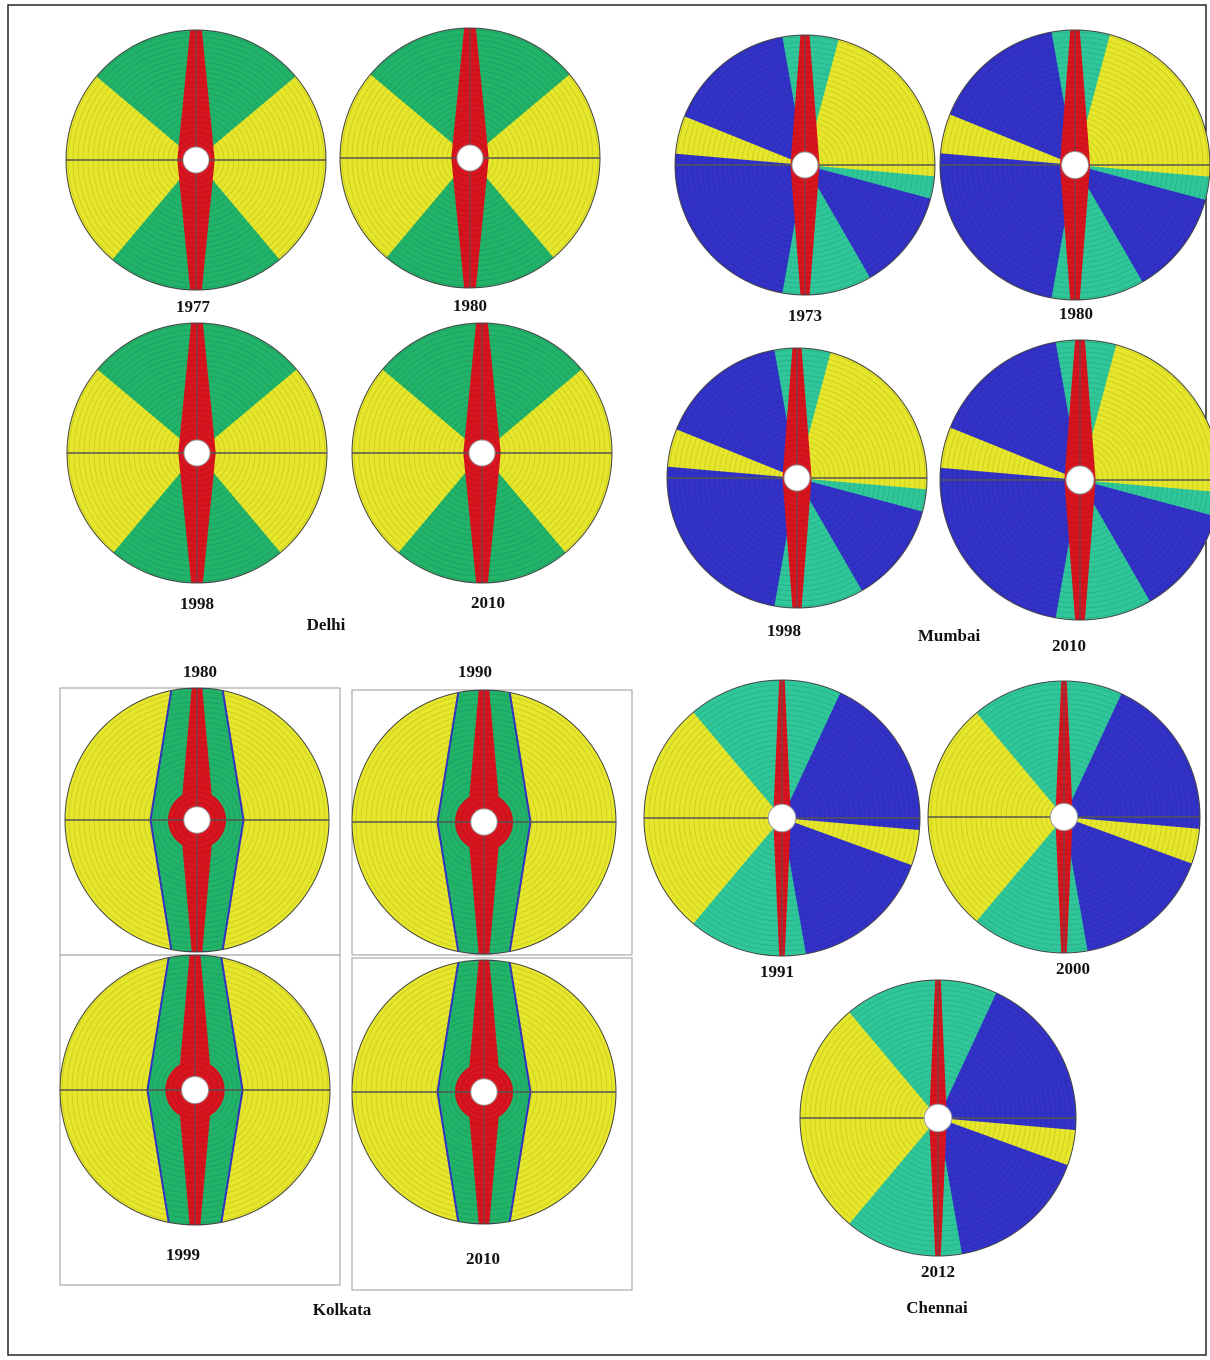  I want to click on year-label: 1991, so click(777, 971).